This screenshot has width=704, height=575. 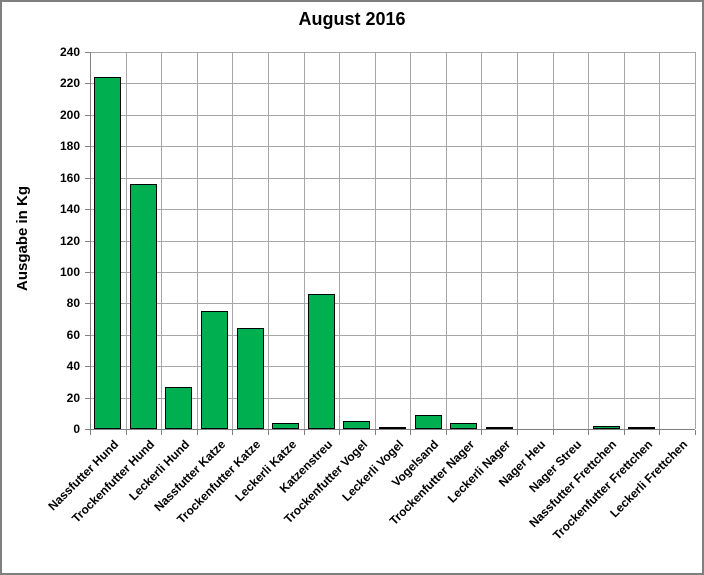 I want to click on bar-trockenfutter-nager, so click(x=464, y=425).